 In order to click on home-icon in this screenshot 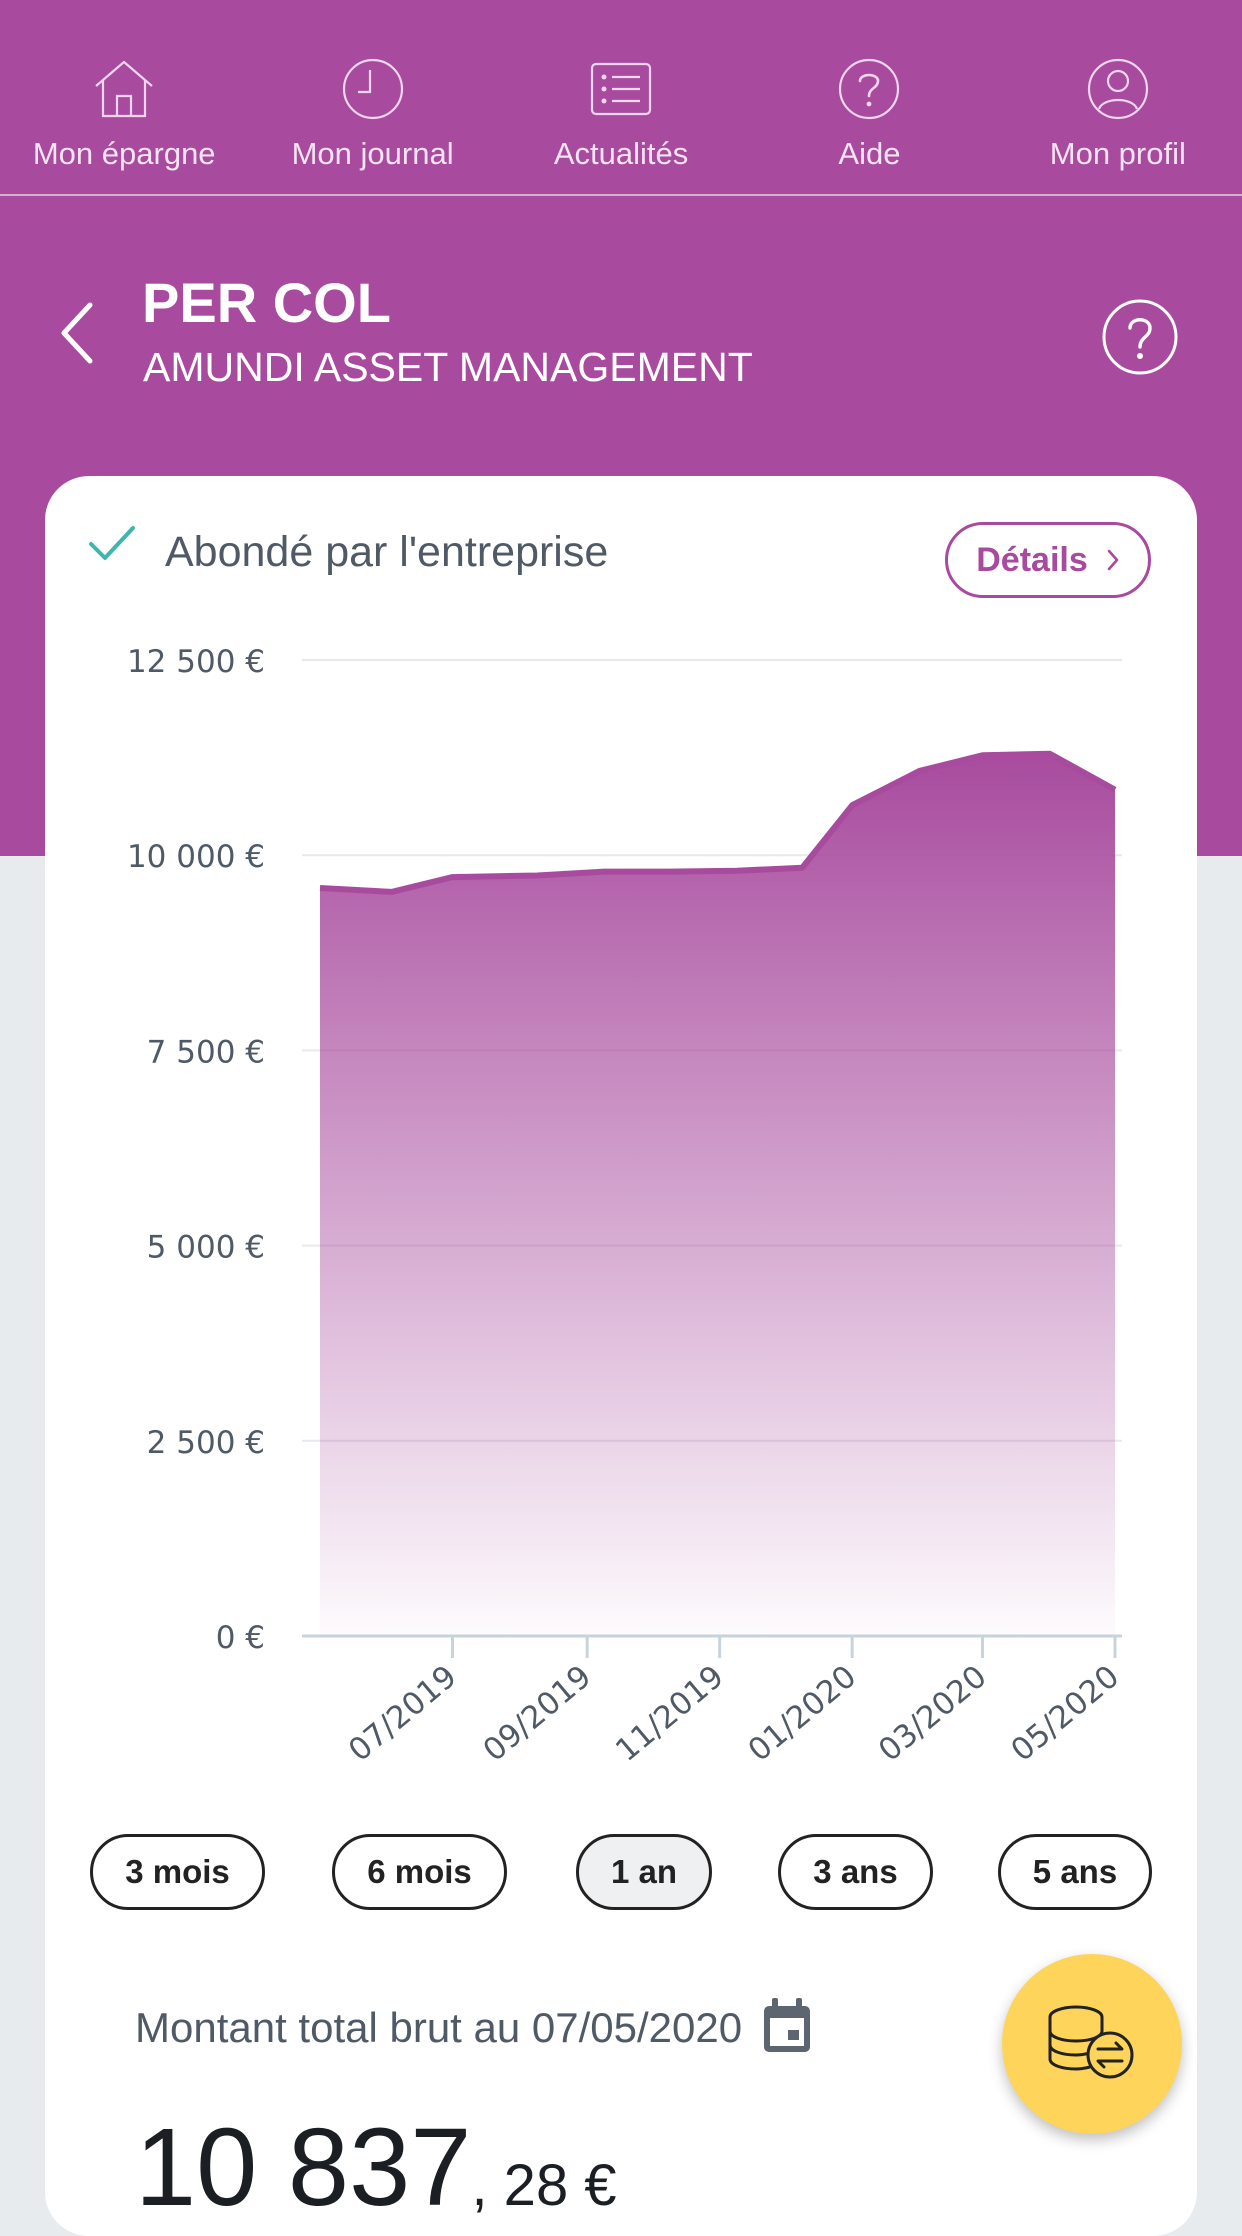, I will do `click(124, 89)`.